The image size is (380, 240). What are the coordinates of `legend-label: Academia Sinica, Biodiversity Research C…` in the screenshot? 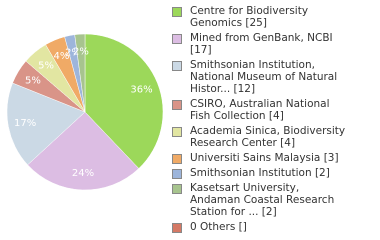 It's located at (268, 137).